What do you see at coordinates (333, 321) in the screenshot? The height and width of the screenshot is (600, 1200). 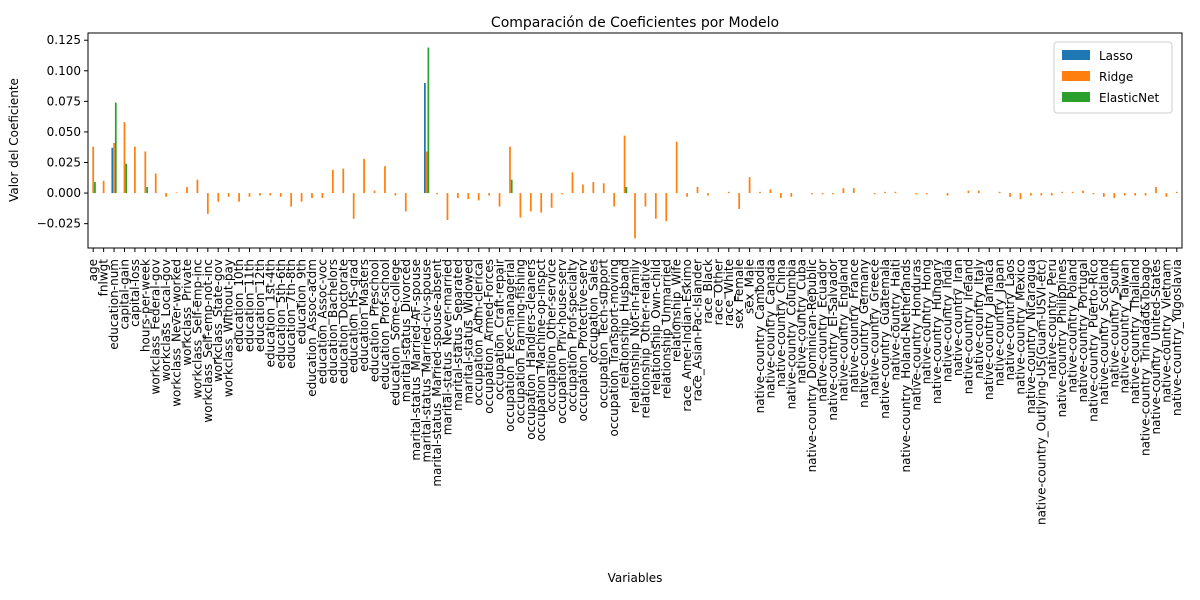 I see `x-tick-label: education_Bachelors` at bounding box center [333, 321].